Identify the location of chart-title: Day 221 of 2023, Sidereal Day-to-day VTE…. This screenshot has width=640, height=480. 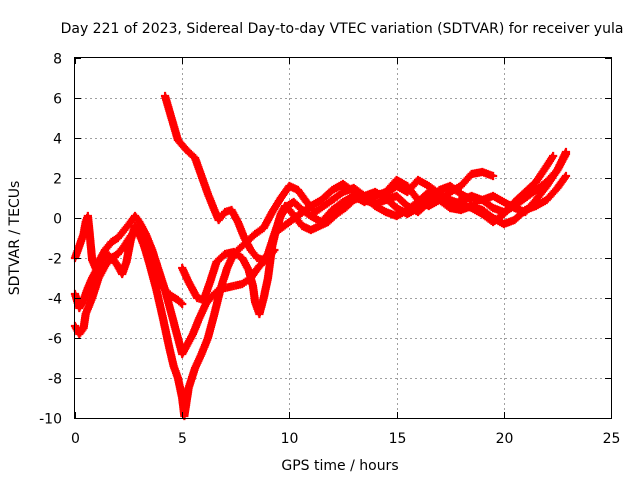
(342, 29).